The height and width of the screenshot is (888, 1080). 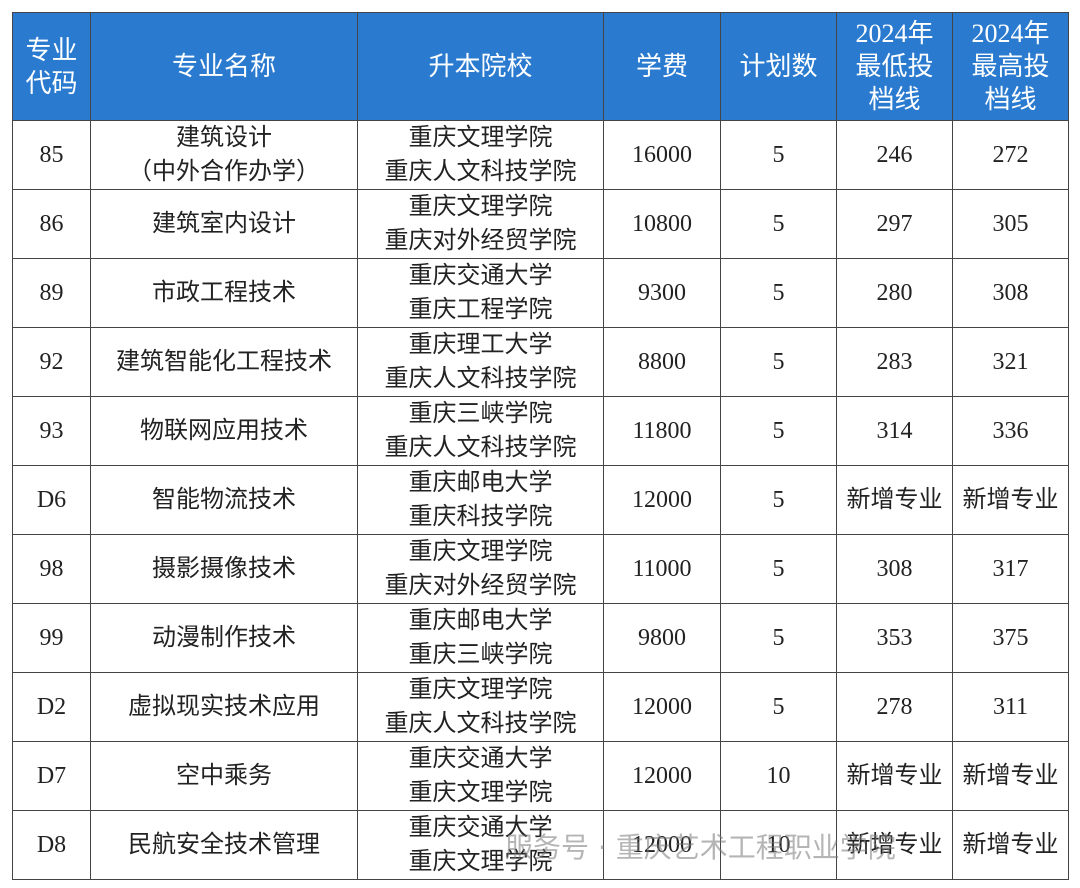 What do you see at coordinates (224, 293) in the screenshot?
I see `table-cell: 市政工程技术` at bounding box center [224, 293].